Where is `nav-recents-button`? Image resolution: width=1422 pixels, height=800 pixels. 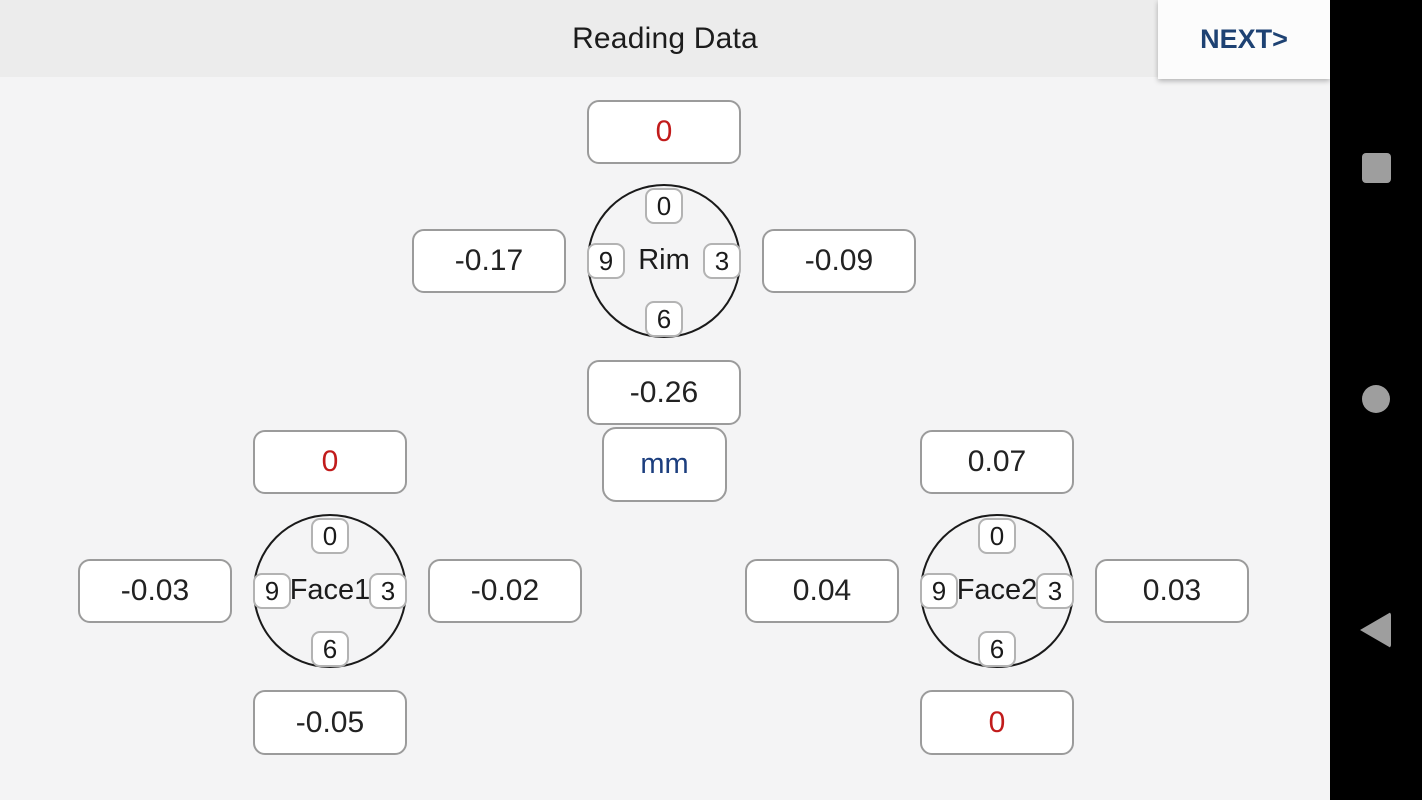
nav-recents-button is located at coordinates (1376, 168).